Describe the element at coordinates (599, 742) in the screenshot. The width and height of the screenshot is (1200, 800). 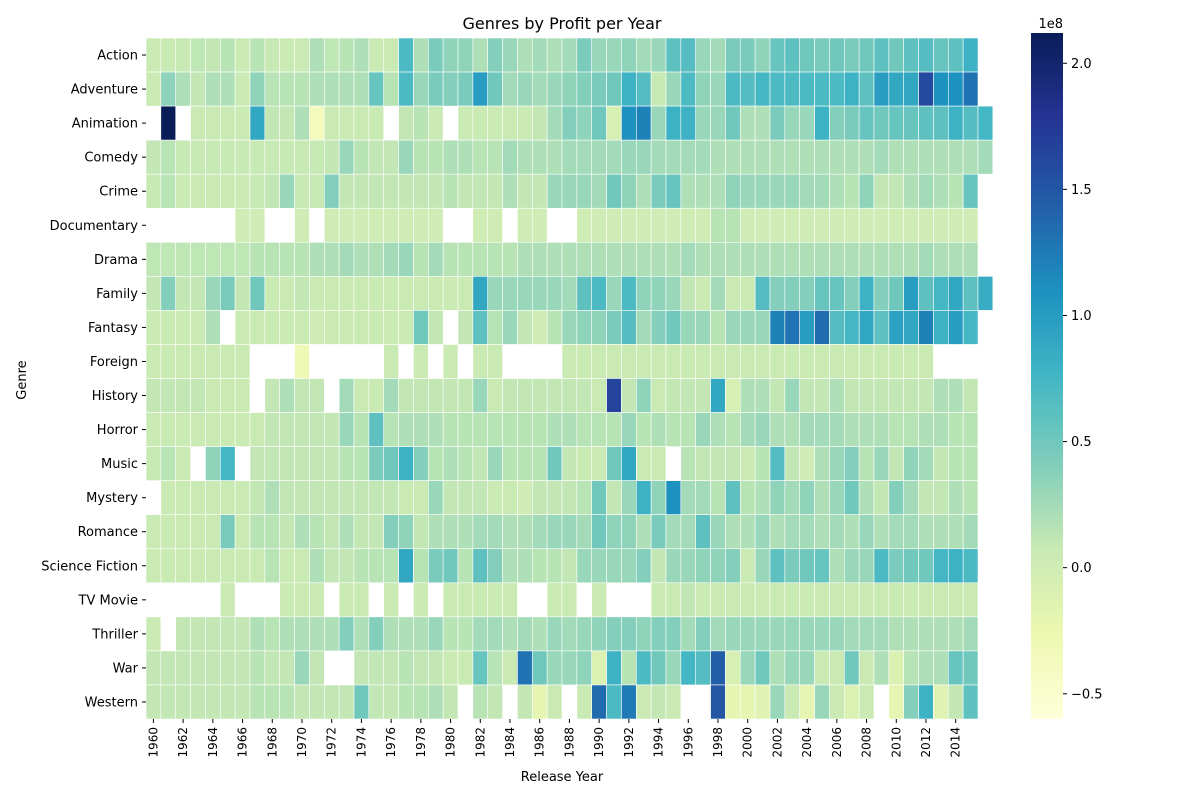
I see `x-tick-label: 1990` at that location.